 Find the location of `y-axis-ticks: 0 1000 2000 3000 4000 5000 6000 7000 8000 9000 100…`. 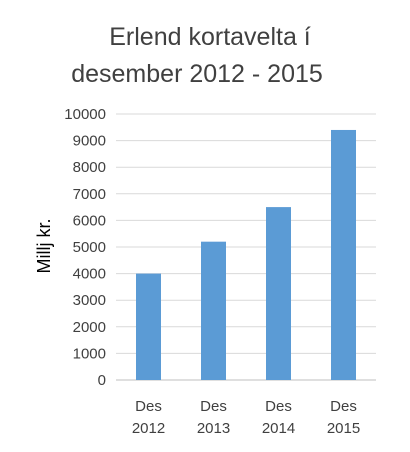

y-axis-ticks: 0 1000 2000 3000 4000 5000 6000 7000 8000 9000 100… is located at coordinates (85, 247).